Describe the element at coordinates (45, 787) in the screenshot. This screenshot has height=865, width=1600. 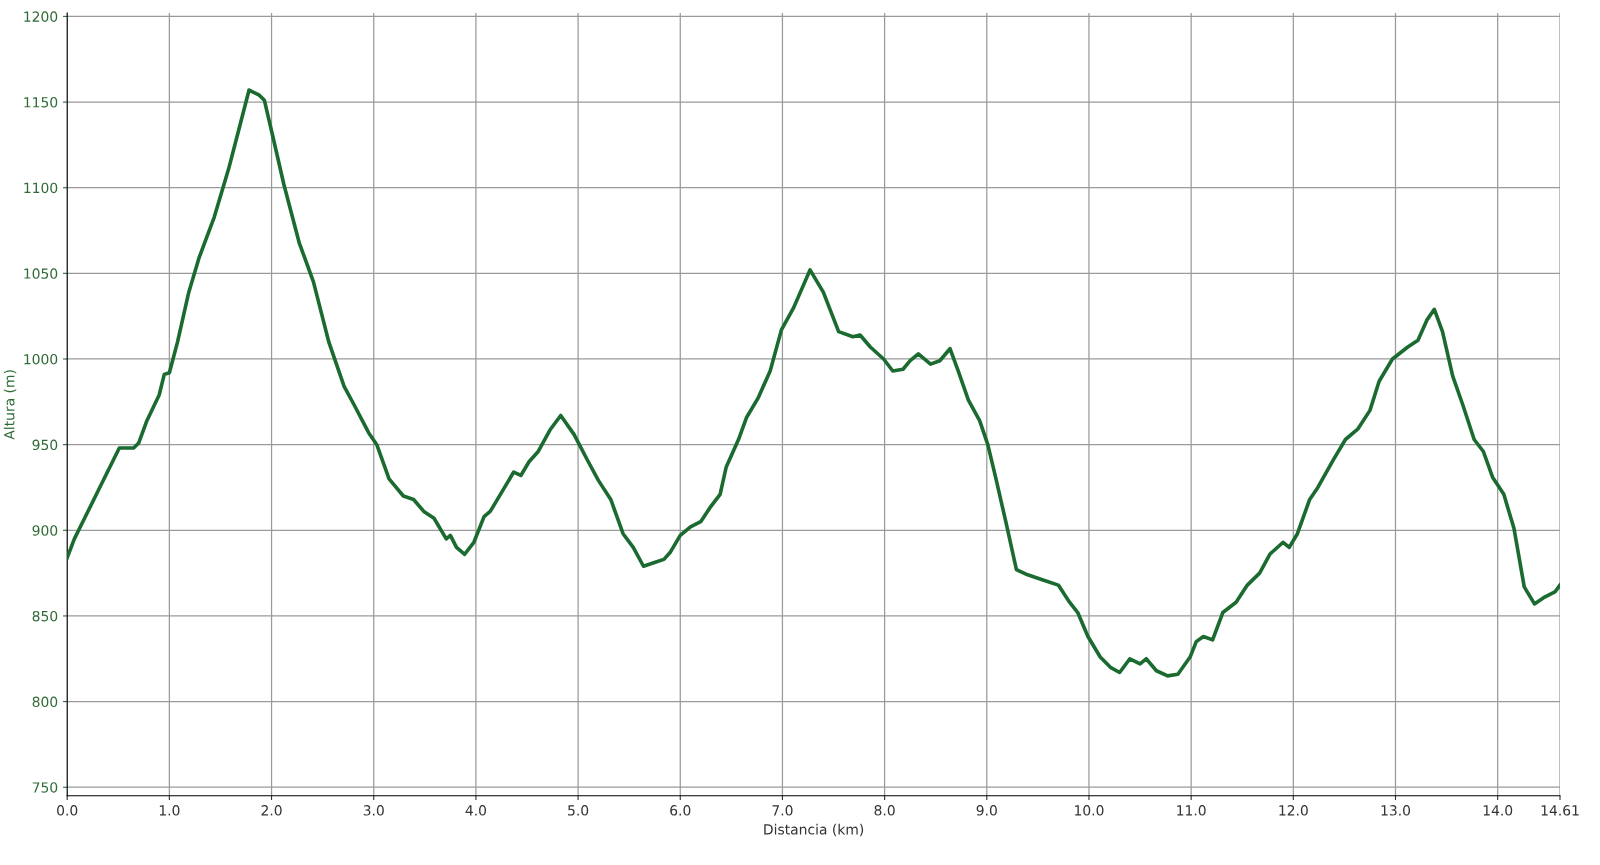
I see `y-tick-label: 750` at that location.